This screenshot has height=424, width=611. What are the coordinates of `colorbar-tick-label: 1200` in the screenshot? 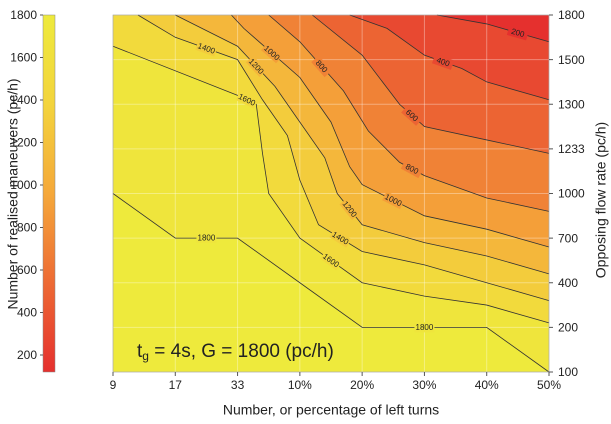 It's located at (23, 143).